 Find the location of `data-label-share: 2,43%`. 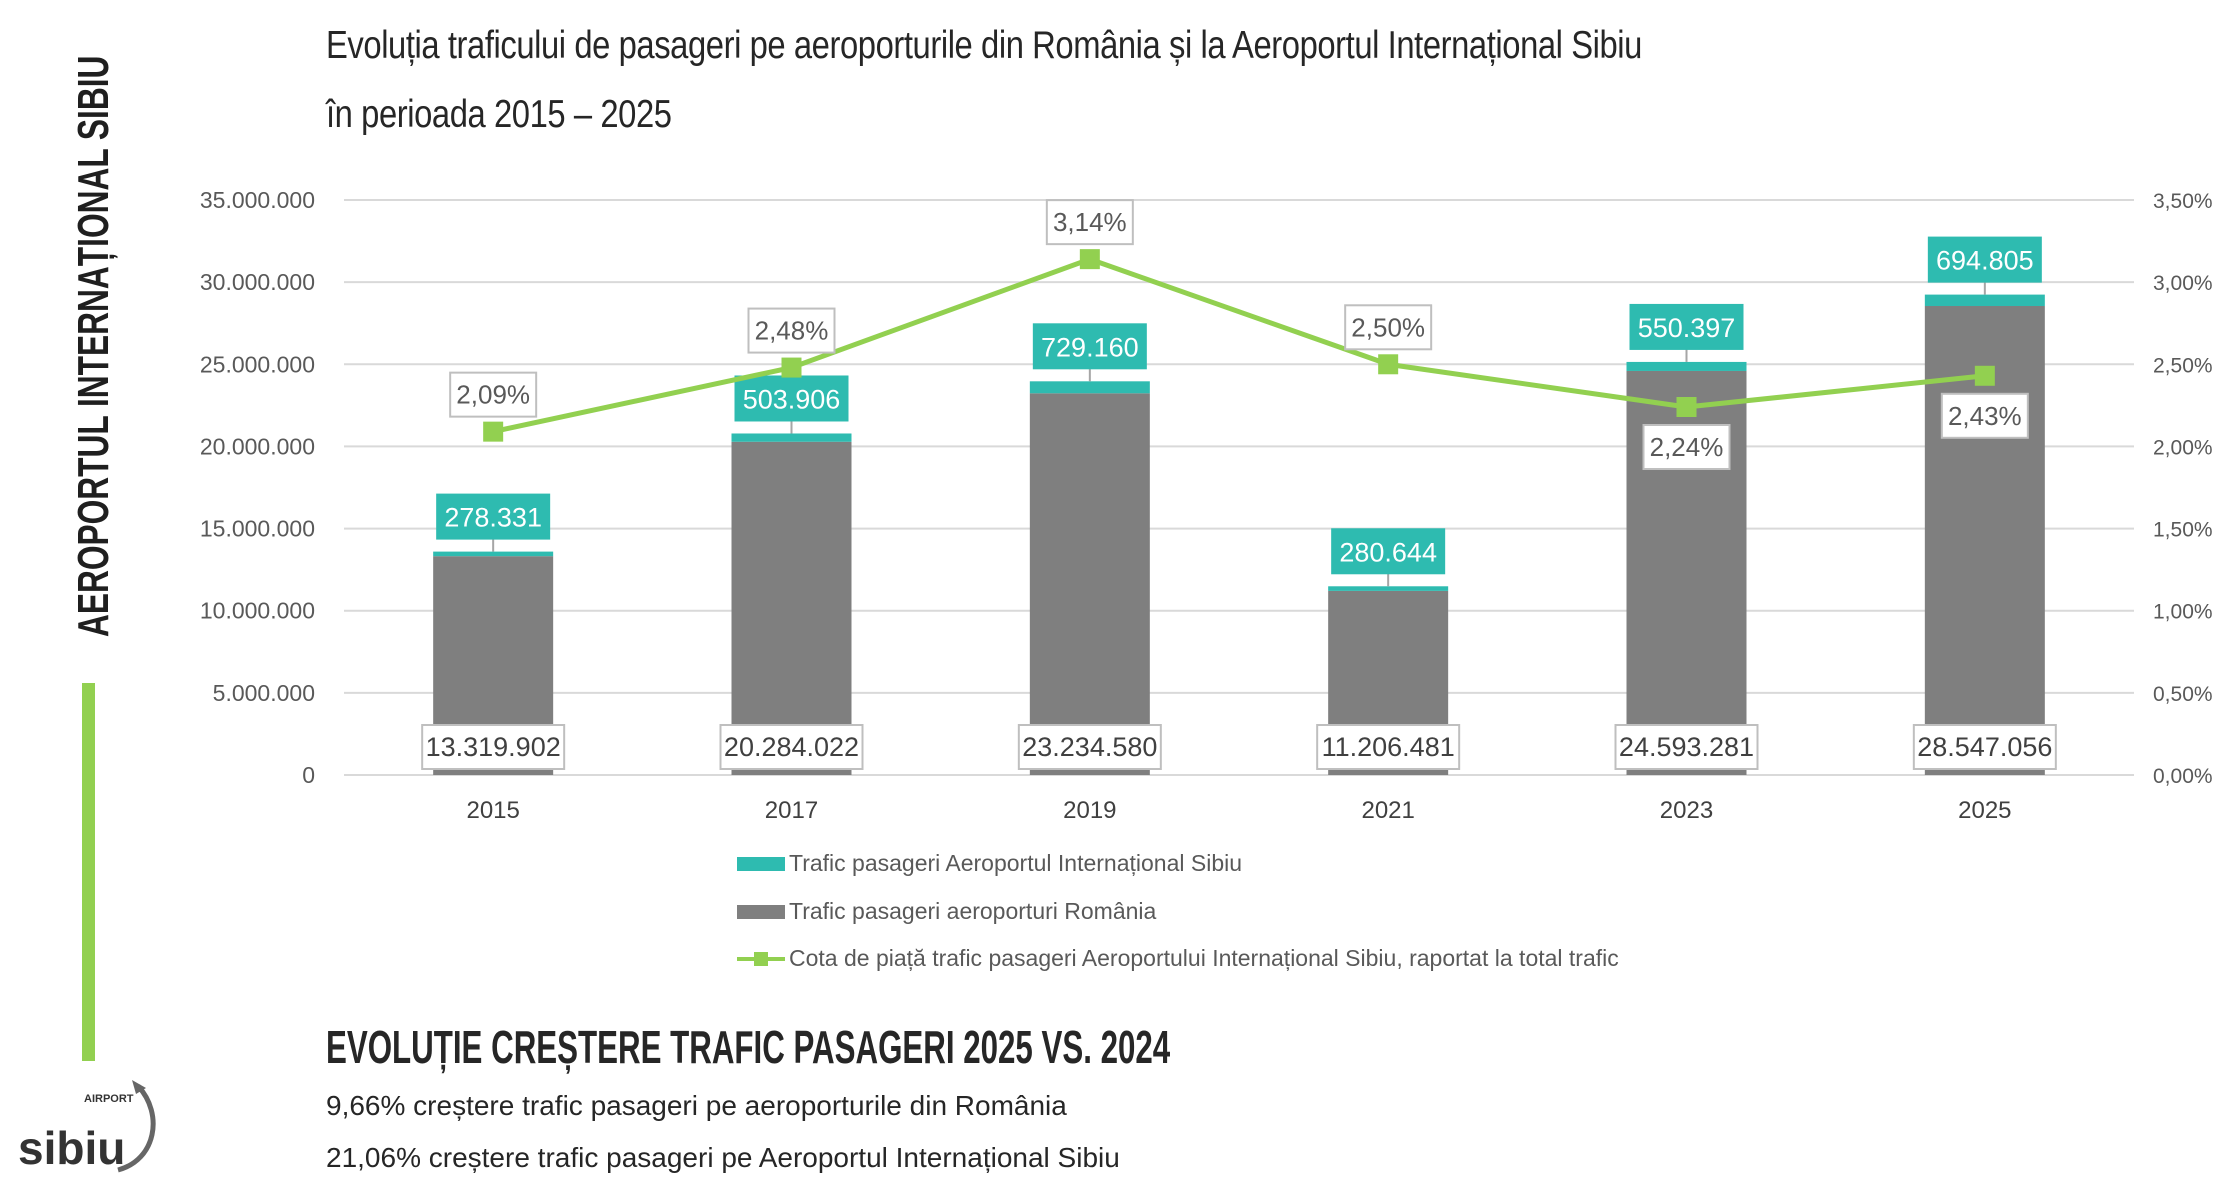

data-label-share: 2,43% is located at coordinates (1985, 416).